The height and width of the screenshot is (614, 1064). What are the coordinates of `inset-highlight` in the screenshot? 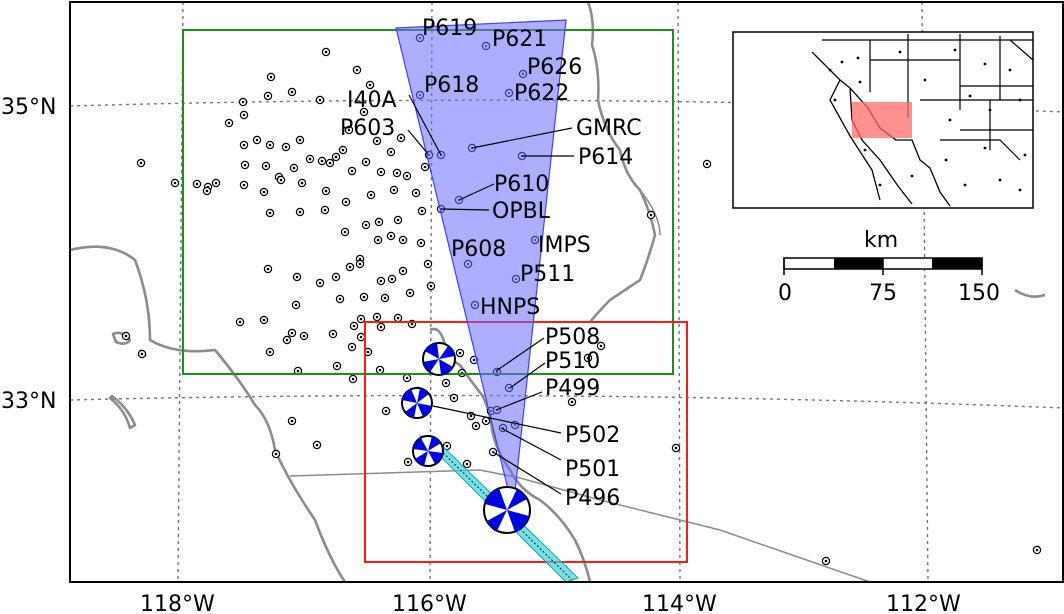 It's located at (882, 120).